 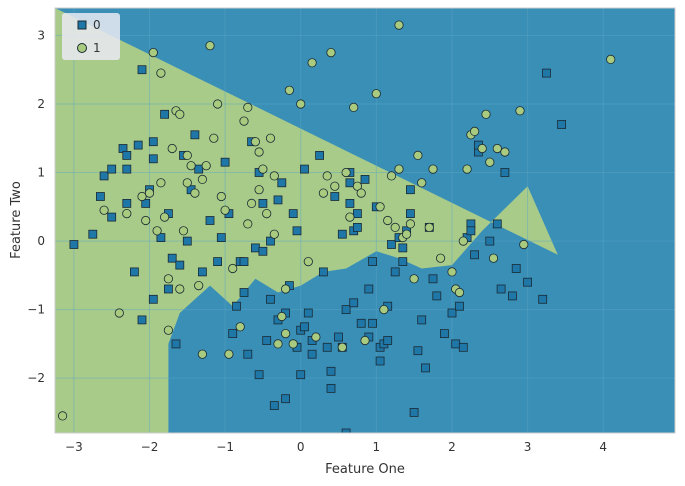 I want to click on y-tick-label: 3, so click(x=41, y=35).